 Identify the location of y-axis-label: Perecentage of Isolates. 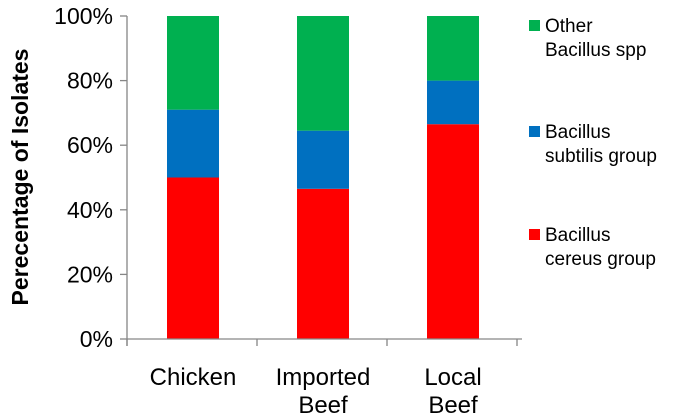
(20, 177).